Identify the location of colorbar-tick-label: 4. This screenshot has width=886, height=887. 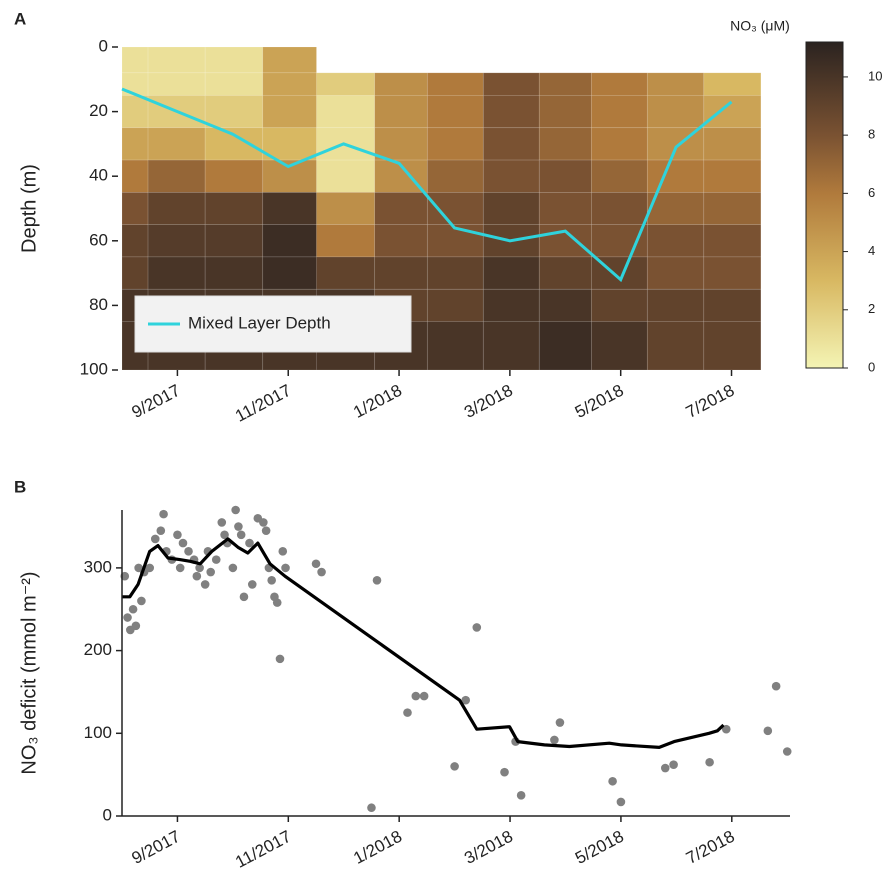
(871, 250).